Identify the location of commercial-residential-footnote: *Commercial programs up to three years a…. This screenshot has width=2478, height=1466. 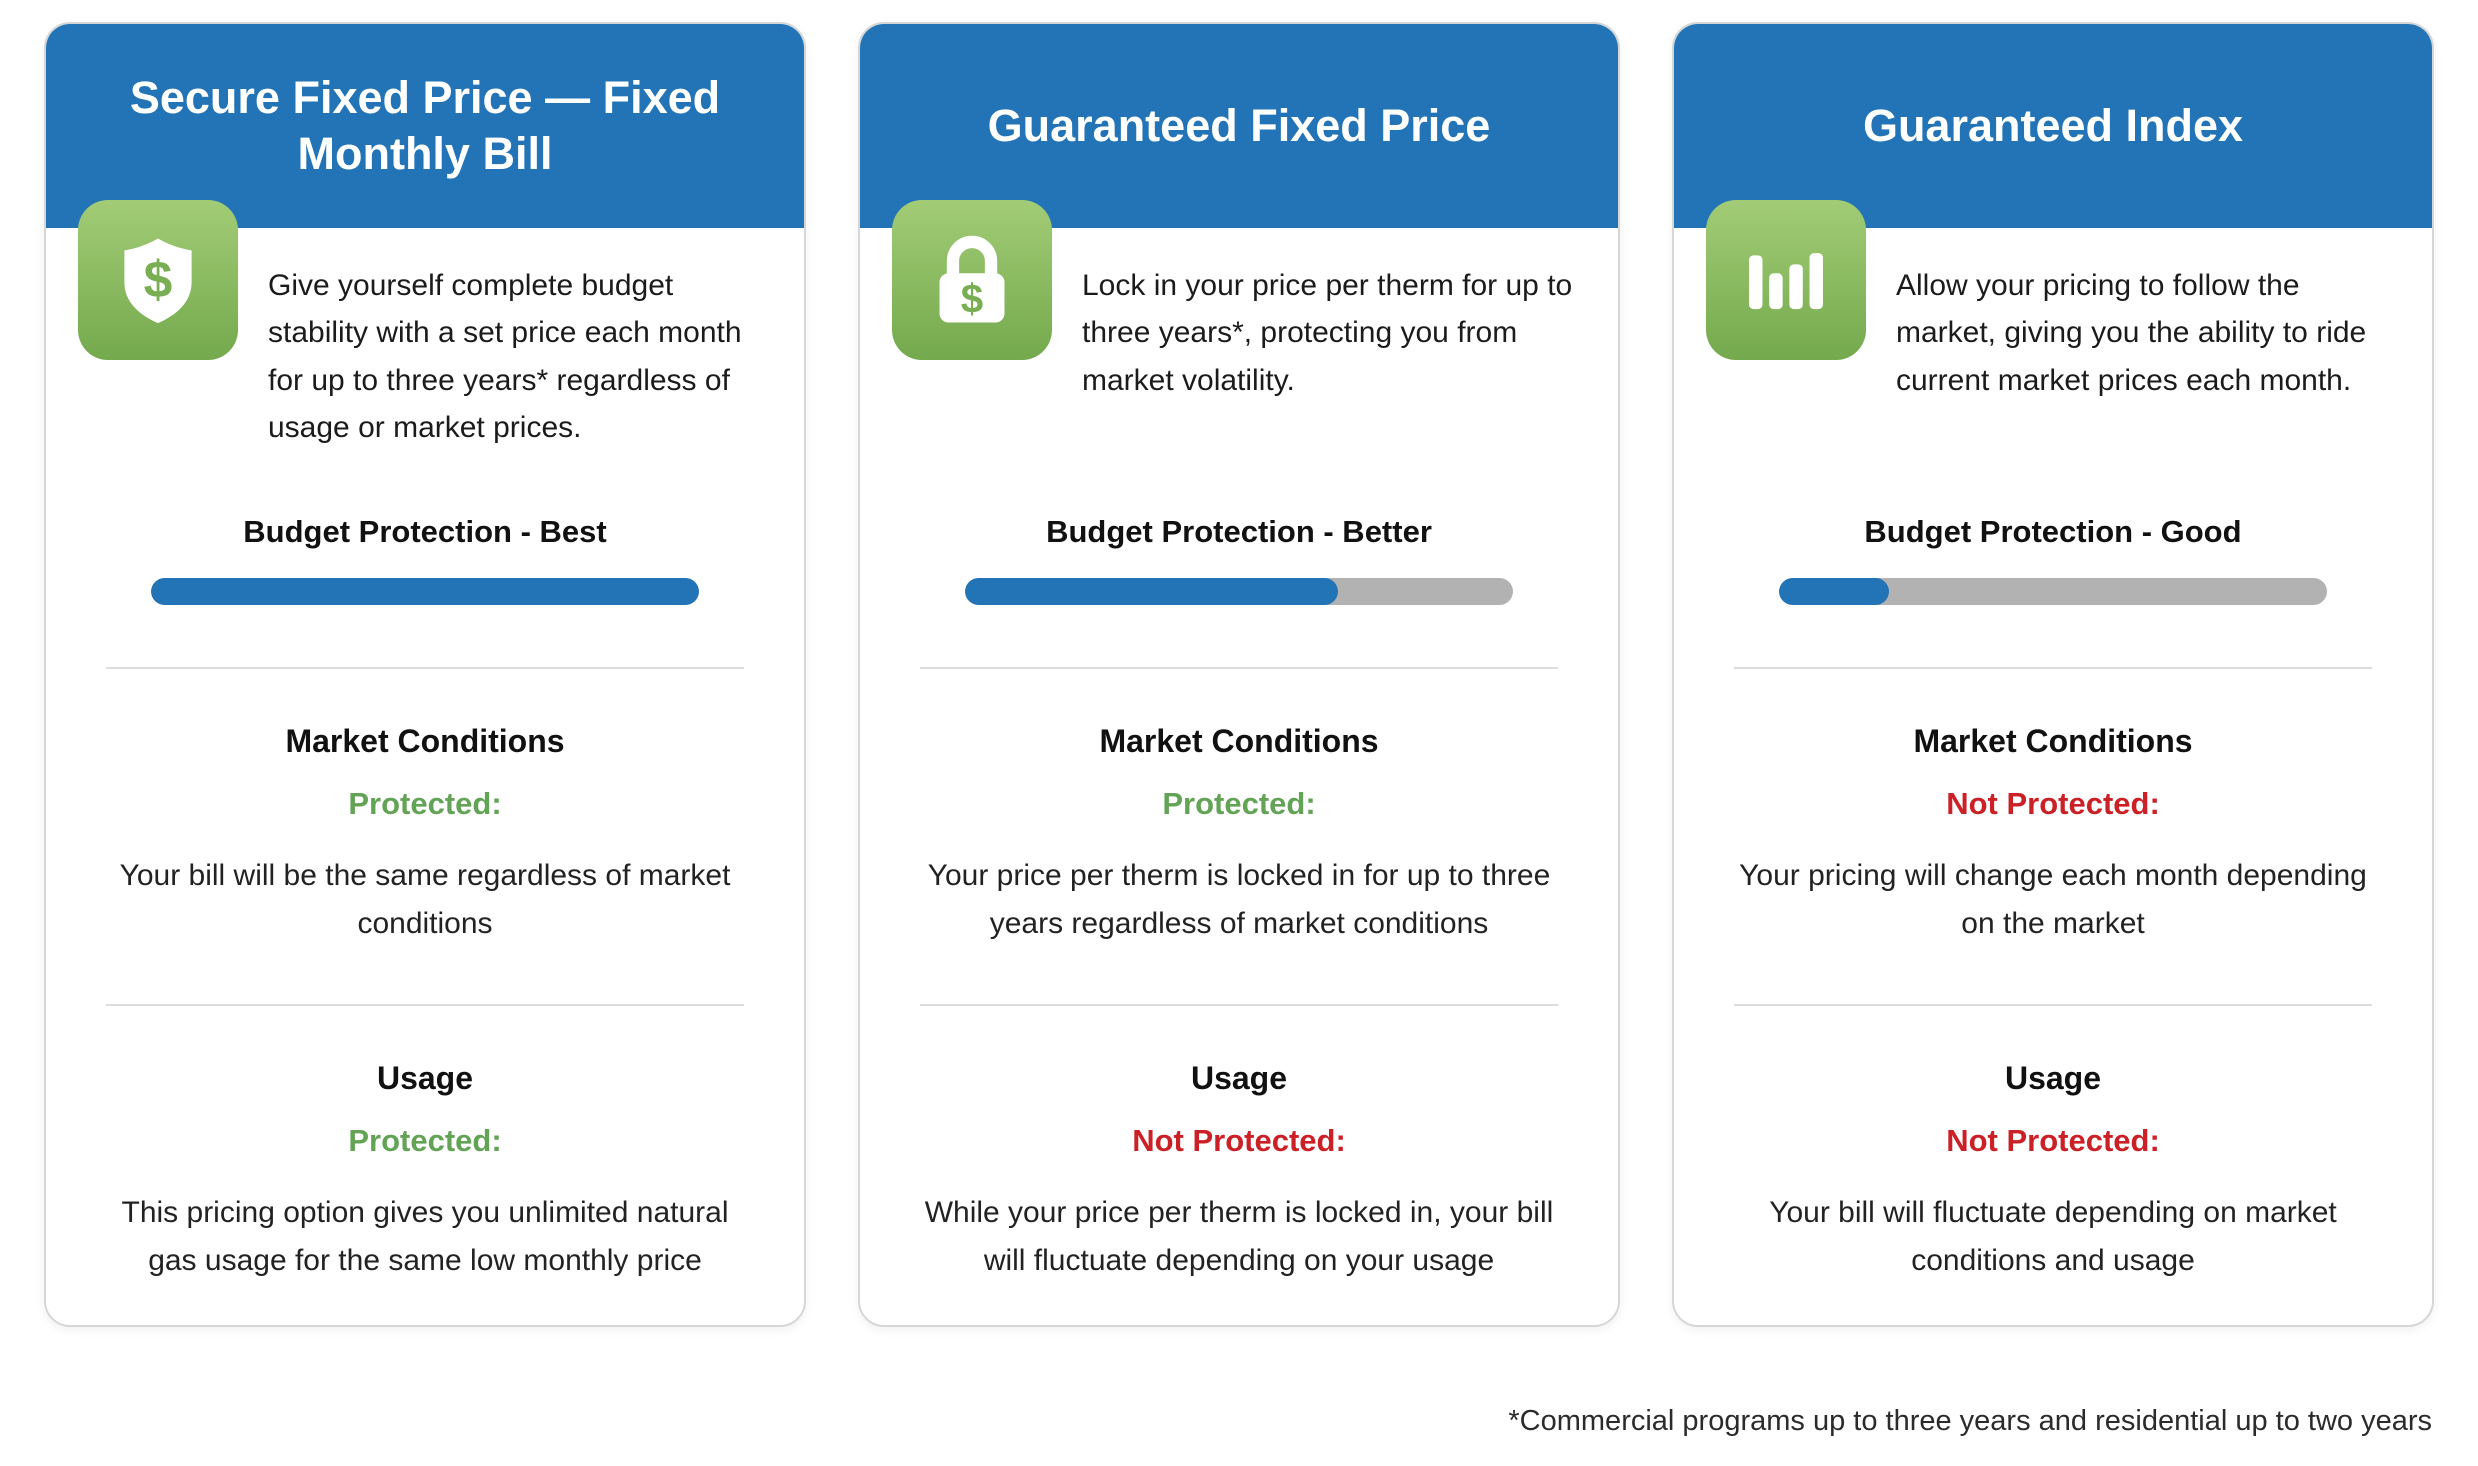
(1970, 1421).